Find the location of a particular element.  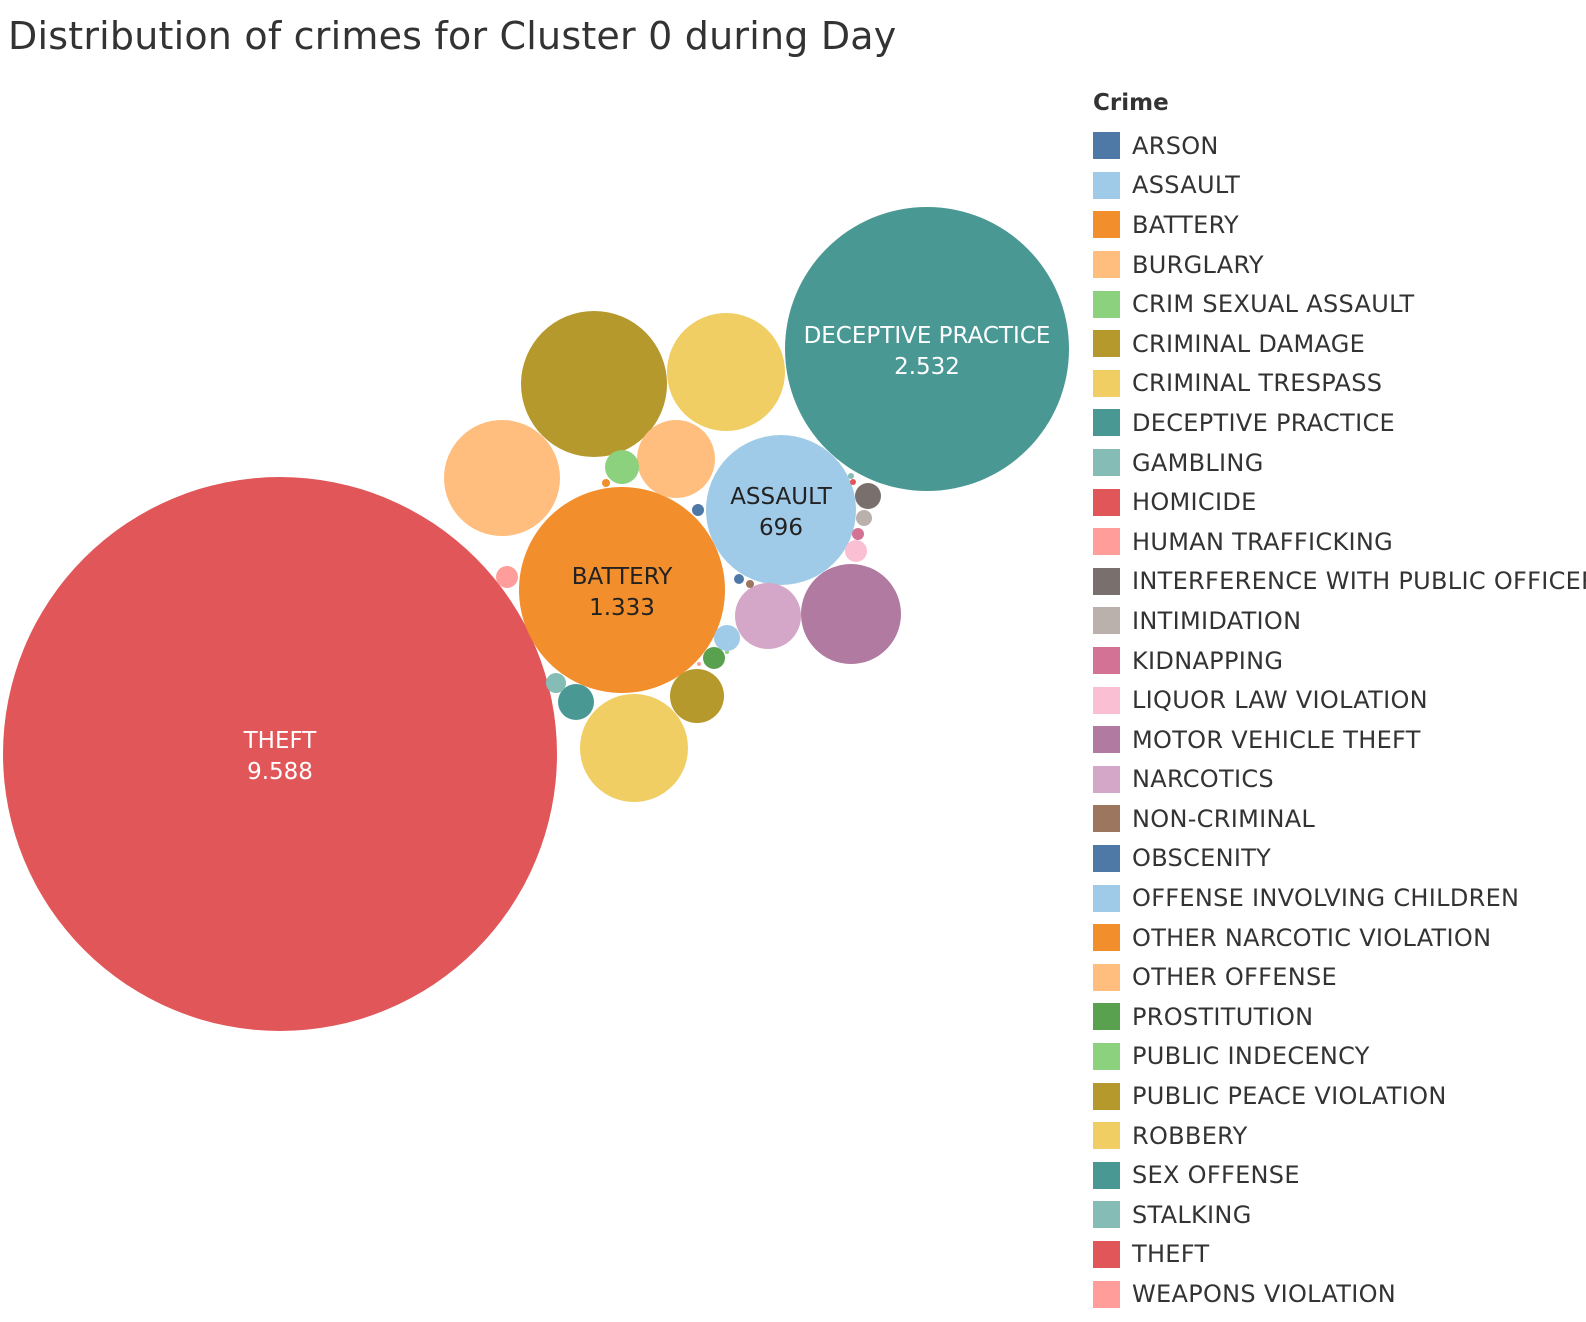

legend-item: PUBLIC INDECENCY is located at coordinates (1333, 1057).